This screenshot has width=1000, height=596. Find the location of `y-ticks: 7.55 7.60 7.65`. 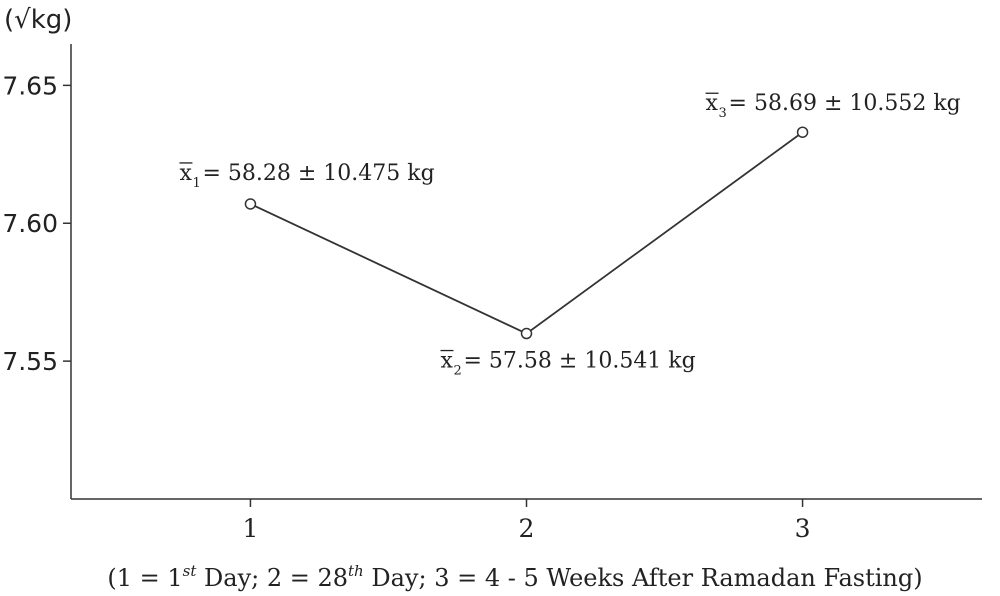

y-ticks: 7.55 7.60 7.65 is located at coordinates (36, 223).